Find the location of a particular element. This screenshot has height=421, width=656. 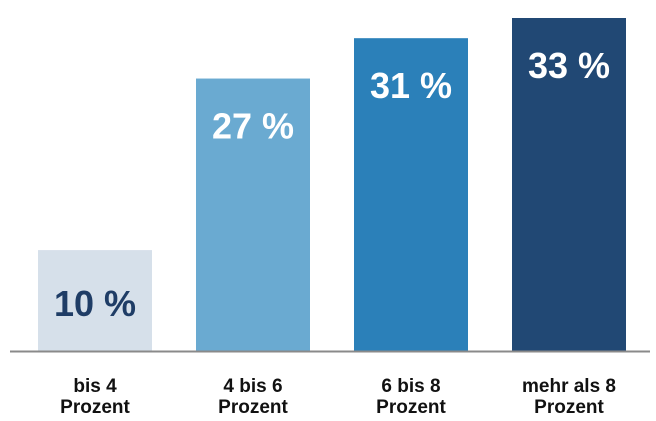

category-label-2-line-2: Prozent is located at coordinates (253, 407).